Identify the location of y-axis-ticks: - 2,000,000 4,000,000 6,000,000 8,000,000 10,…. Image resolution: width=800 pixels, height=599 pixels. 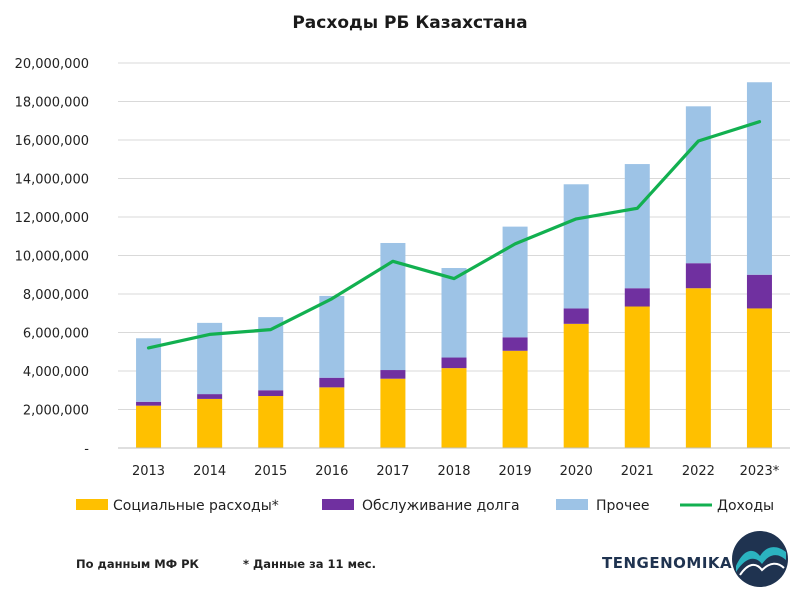
(52, 257).